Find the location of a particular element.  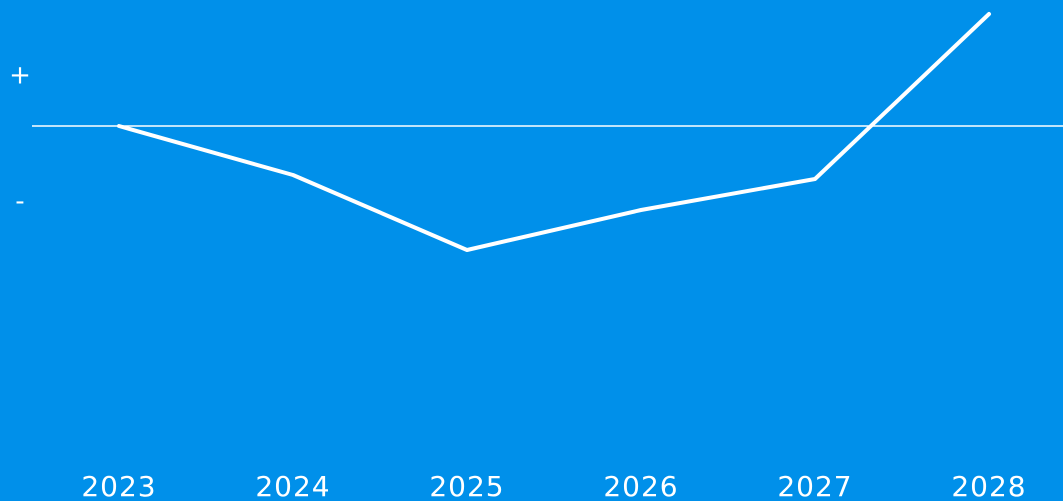

x-tick-label: 2024 is located at coordinates (292, 485).